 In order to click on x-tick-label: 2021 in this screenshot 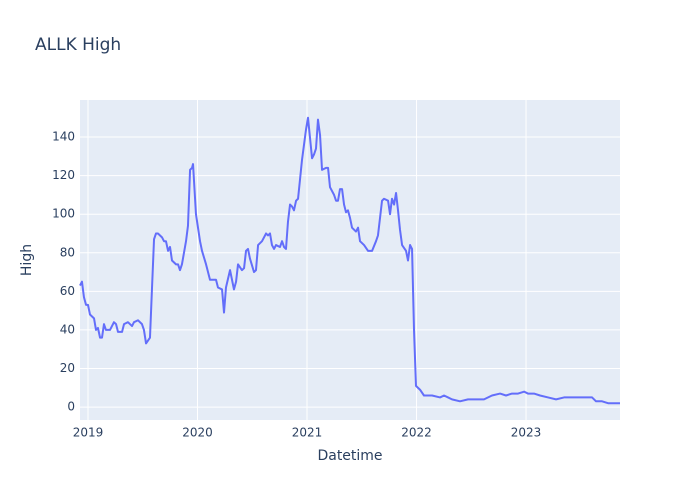, I will do `click(307, 433)`.